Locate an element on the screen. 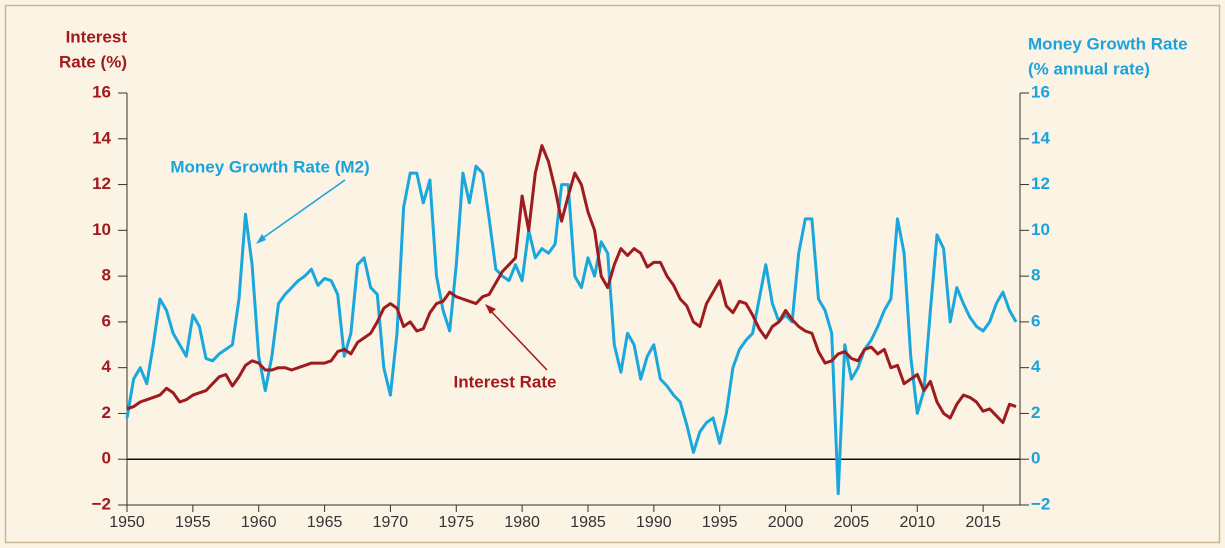  y2-tick-label: 0 is located at coordinates (1035, 458).